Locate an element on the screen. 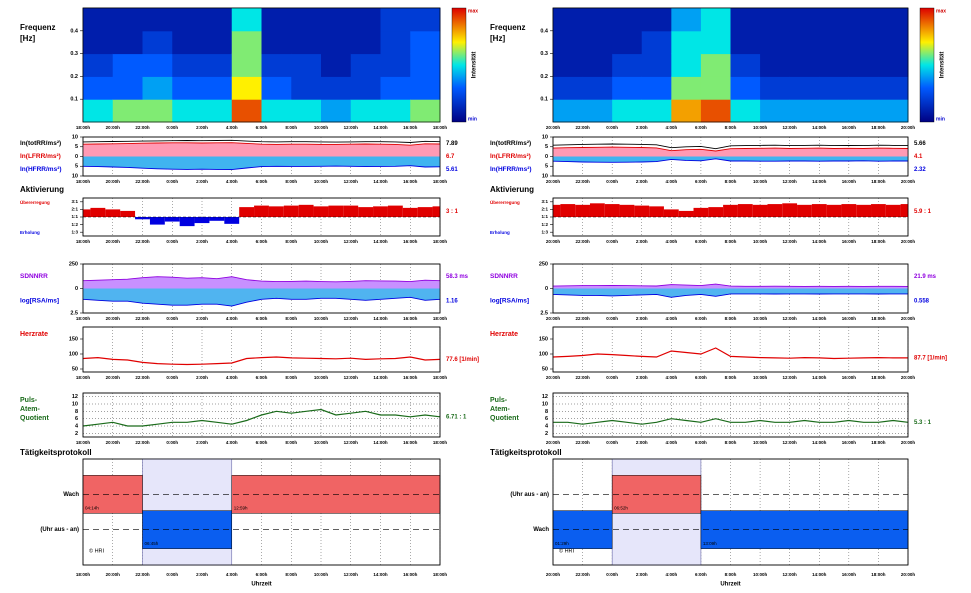 The height and width of the screenshot is (593, 971). y-tick-label: 6 is located at coordinates (546, 419).